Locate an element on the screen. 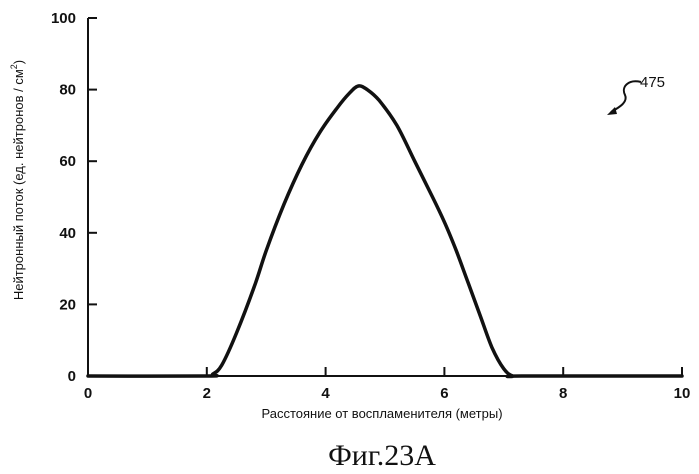 This screenshot has height=474, width=699. y-tick-label-0: 0 is located at coordinates (72, 376).